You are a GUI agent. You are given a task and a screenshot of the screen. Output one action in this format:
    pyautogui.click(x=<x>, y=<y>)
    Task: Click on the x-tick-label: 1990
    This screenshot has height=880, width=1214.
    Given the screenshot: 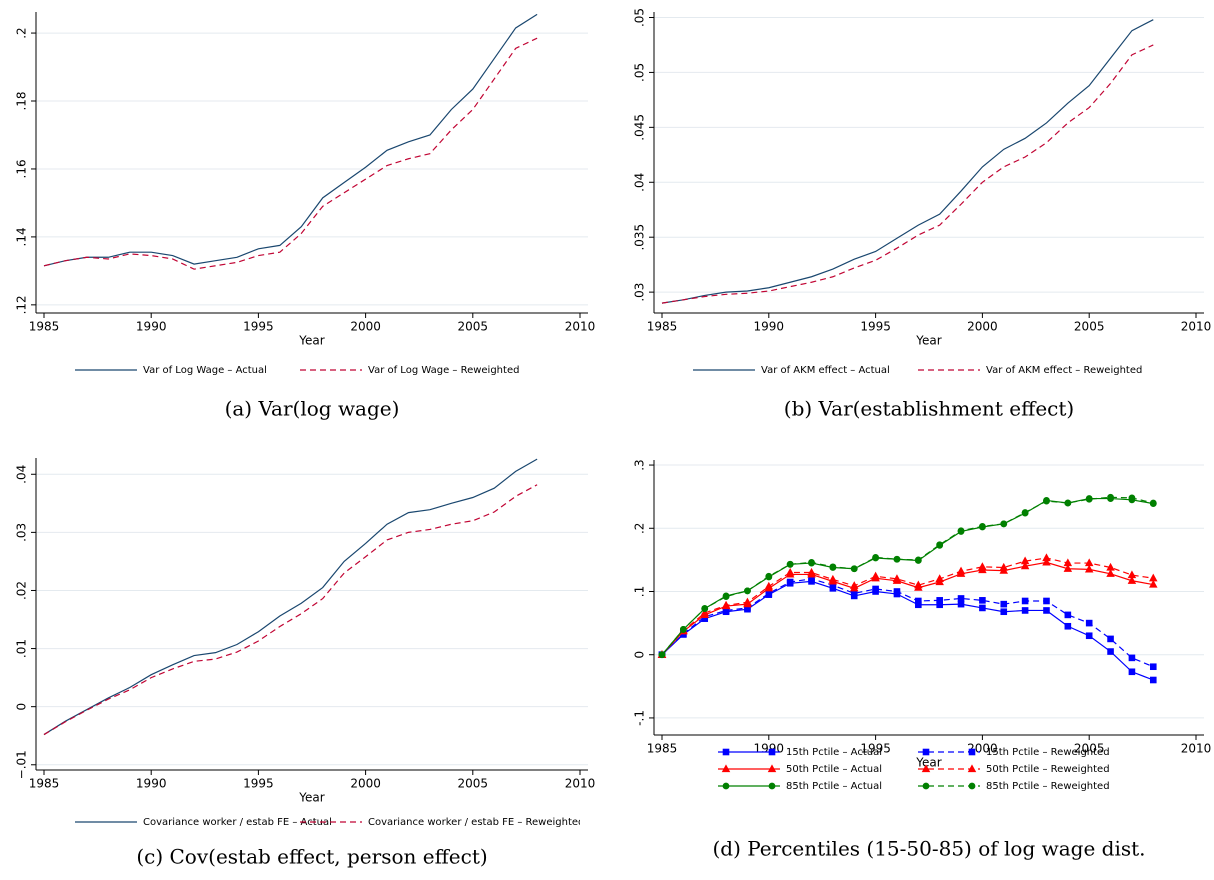 What is the action you would take?
    pyautogui.click(x=151, y=327)
    